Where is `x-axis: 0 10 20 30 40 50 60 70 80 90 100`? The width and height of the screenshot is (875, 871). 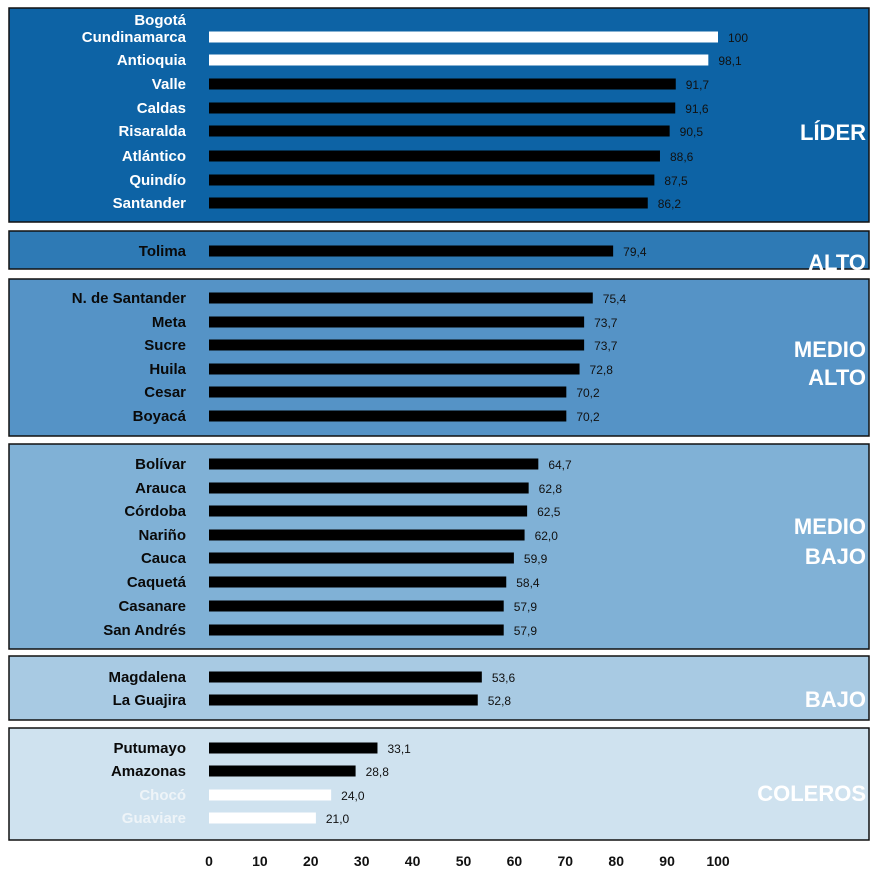
x-axis: 0 10 20 30 40 50 60 70 80 90 100 is located at coordinates (467, 861).